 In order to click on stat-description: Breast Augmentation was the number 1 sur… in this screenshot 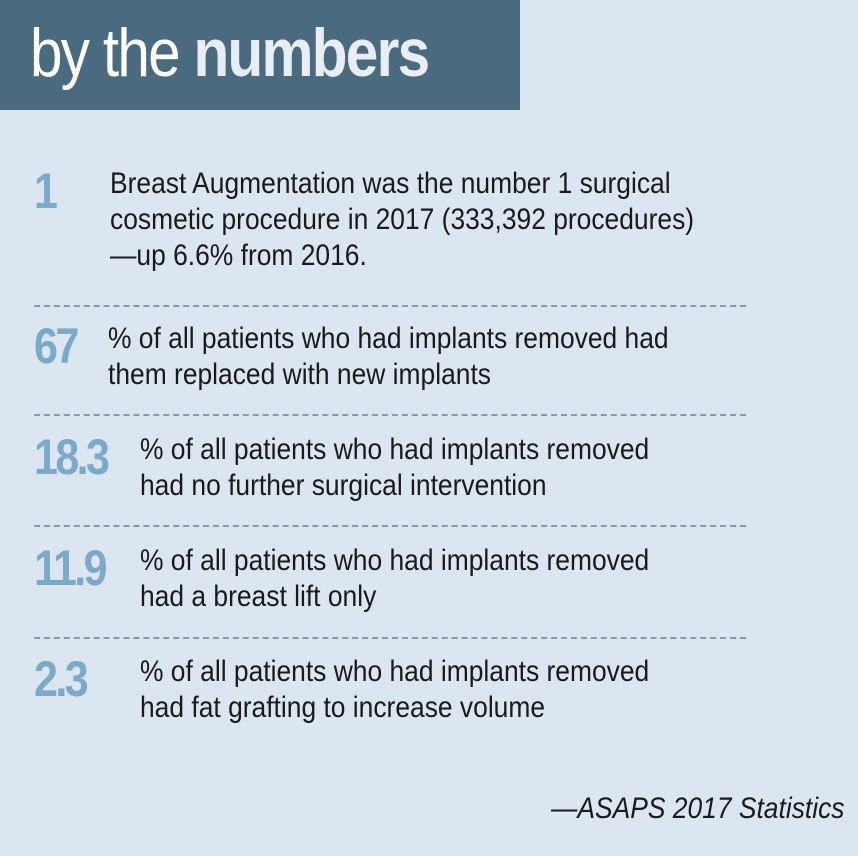, I will do `click(402, 220)`.